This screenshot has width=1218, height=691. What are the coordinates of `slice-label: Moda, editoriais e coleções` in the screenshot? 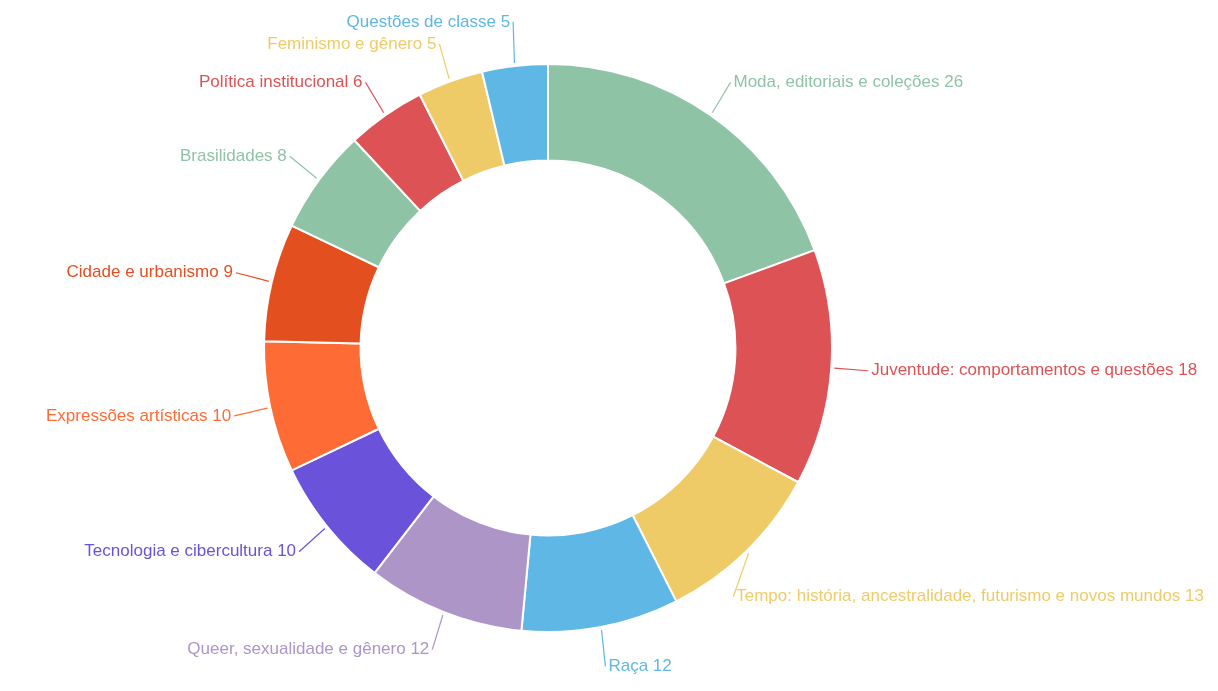 It's located at (836, 82).